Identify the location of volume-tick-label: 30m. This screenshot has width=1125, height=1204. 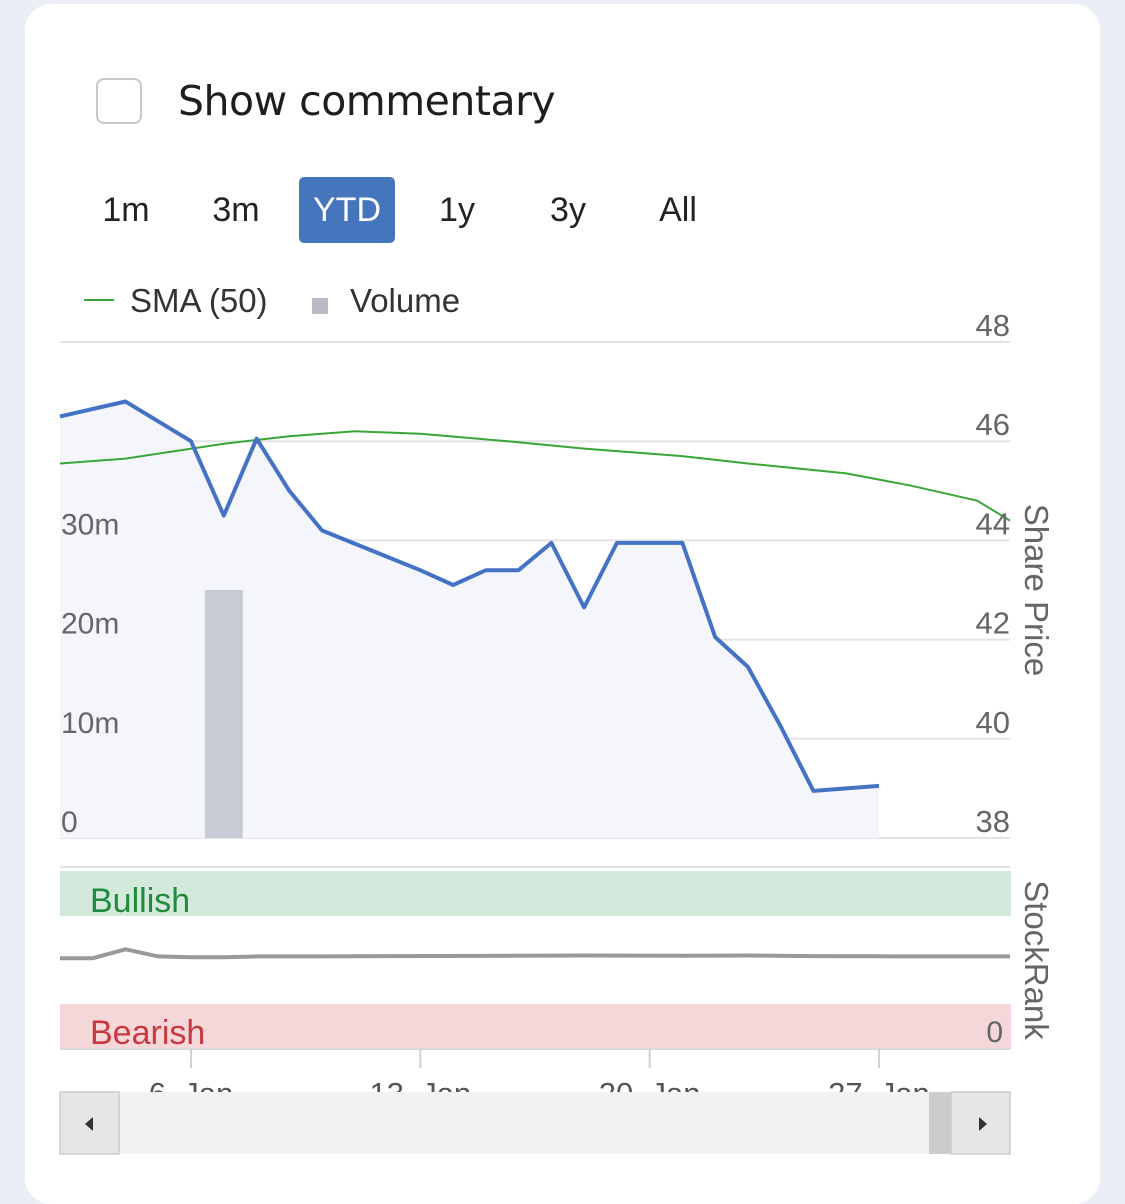
(90, 524).